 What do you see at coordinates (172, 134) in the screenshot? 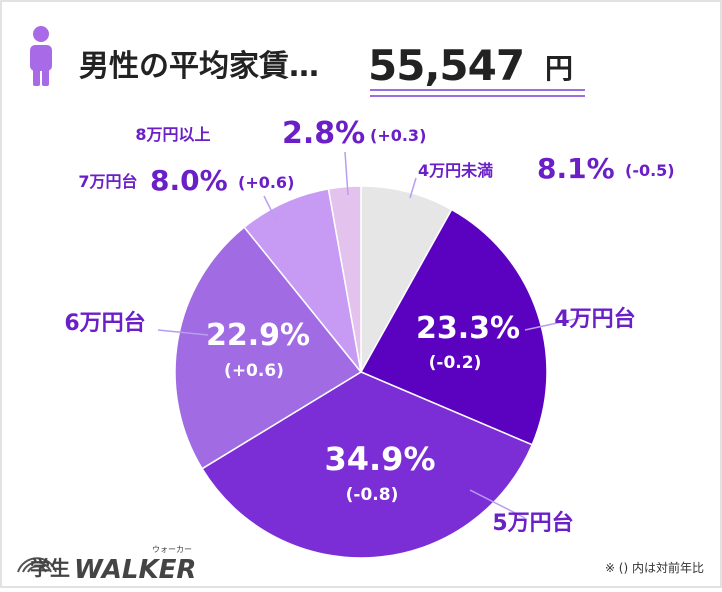
I see `slice-category-label: 8万円以上` at bounding box center [172, 134].